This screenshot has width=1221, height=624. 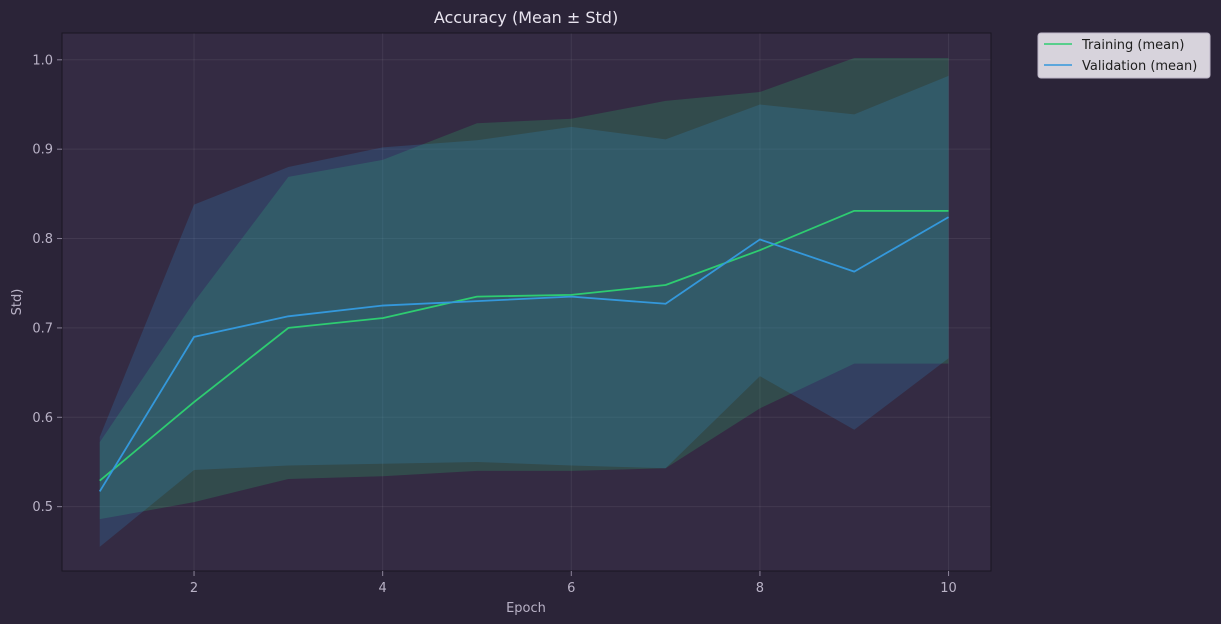 I want to click on y-tick-label: 0.6, so click(x=42, y=418).